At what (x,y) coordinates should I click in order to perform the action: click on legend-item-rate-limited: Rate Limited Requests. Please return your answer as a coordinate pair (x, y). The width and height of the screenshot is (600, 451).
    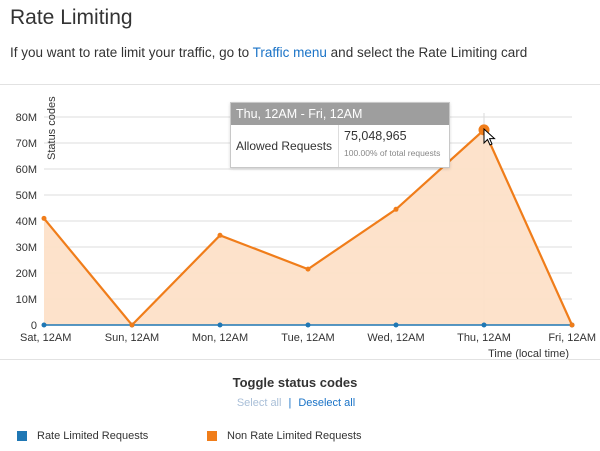
    Looking at the image, I should click on (82, 436).